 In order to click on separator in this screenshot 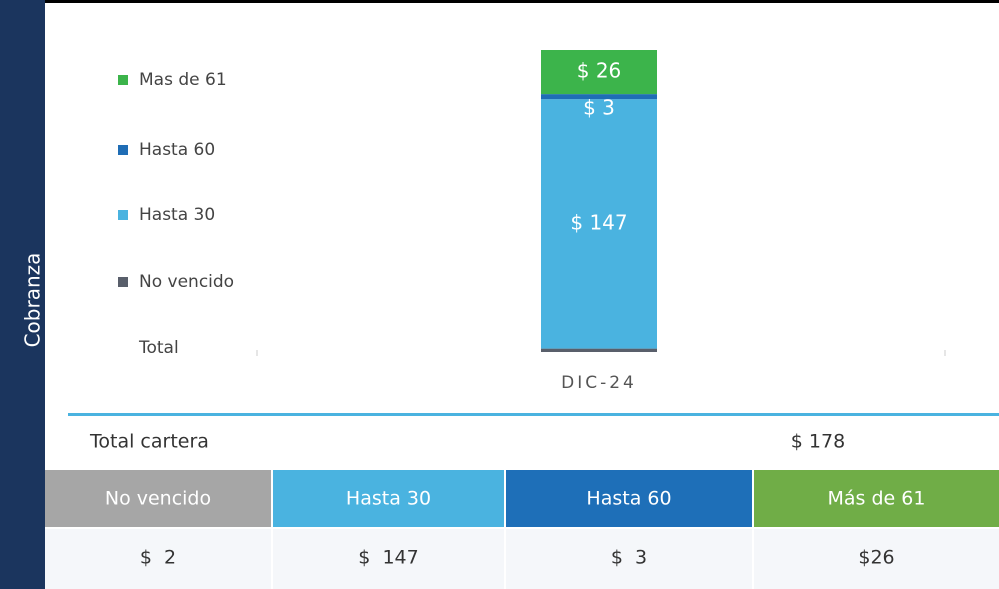, I will do `click(533, 414)`.